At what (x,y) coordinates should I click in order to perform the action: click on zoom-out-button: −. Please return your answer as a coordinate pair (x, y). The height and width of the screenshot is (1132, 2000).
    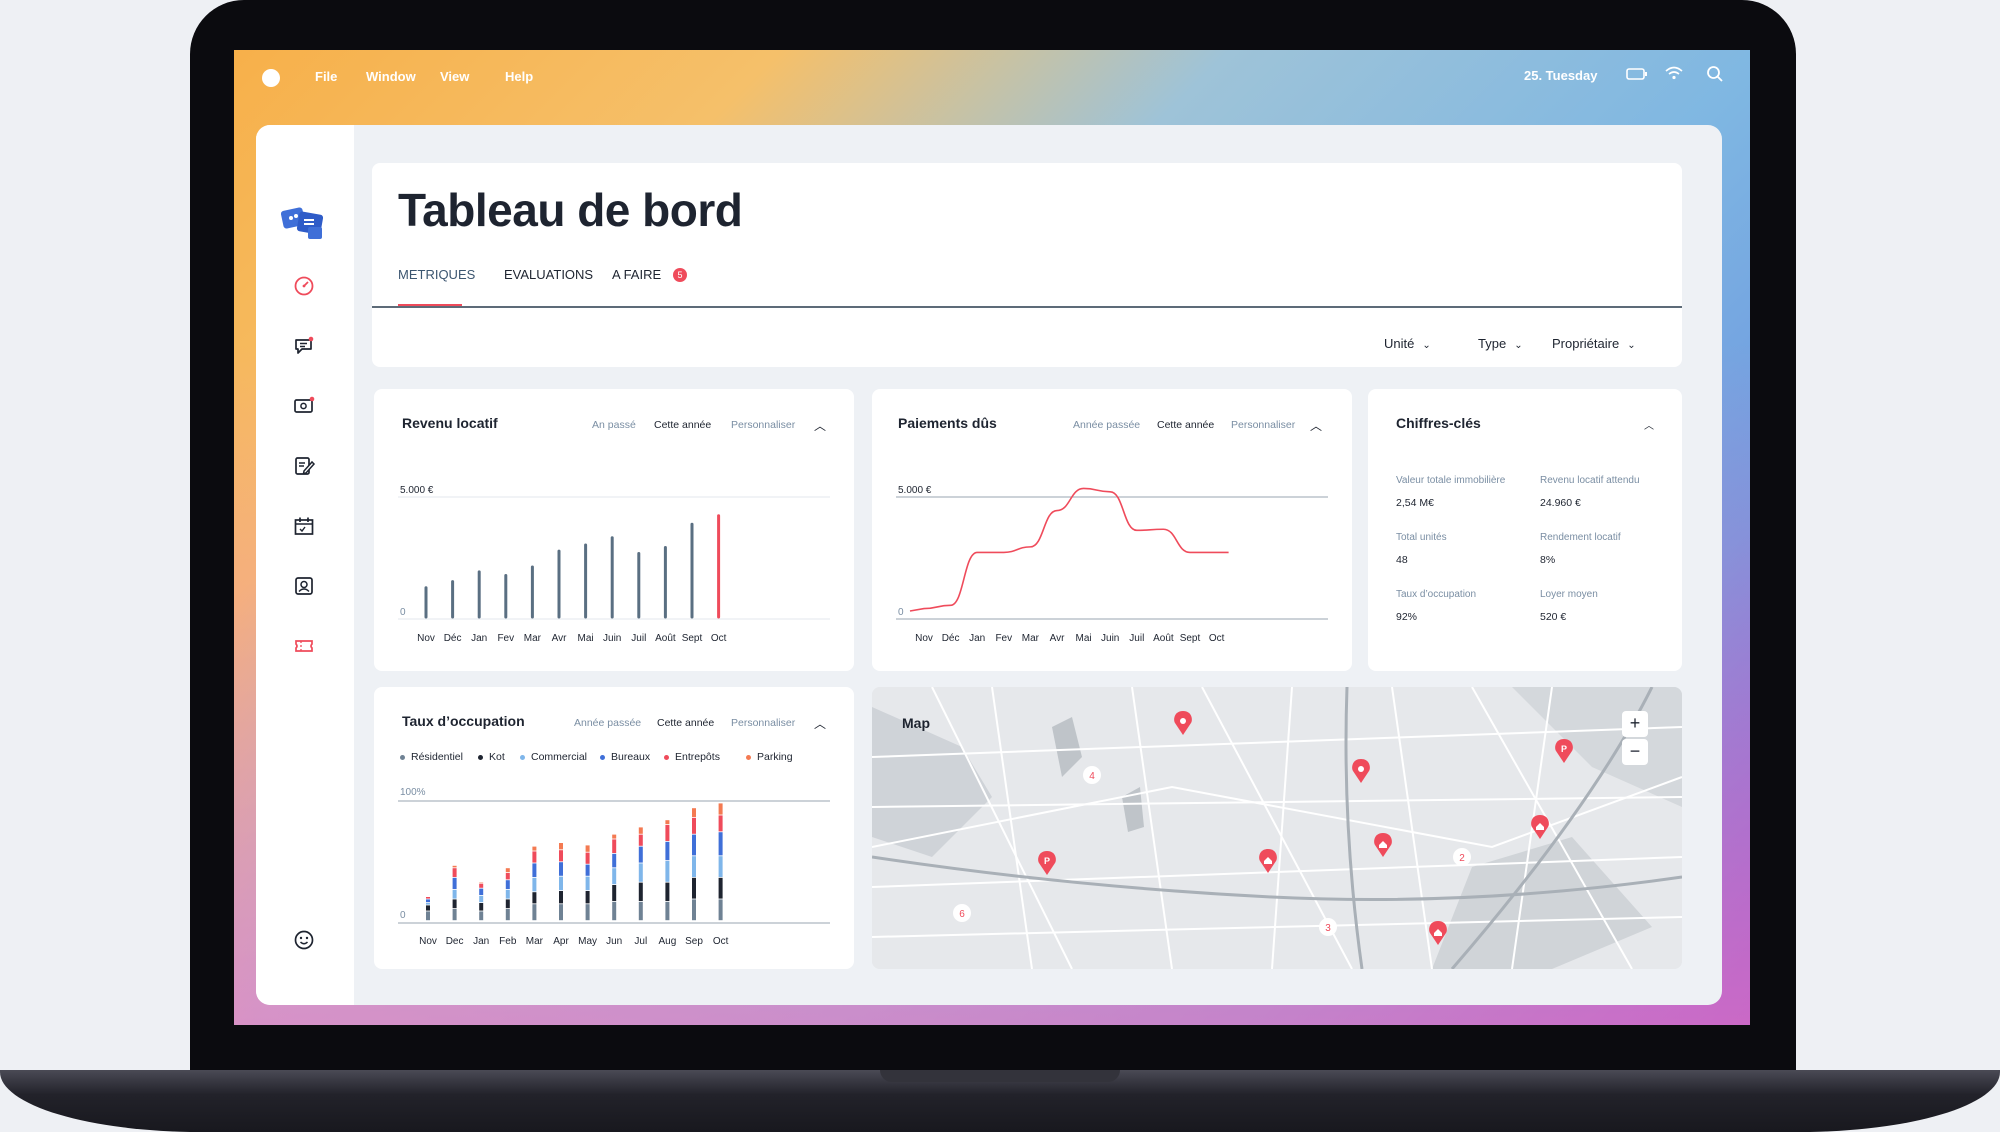
    Looking at the image, I should click on (1635, 752).